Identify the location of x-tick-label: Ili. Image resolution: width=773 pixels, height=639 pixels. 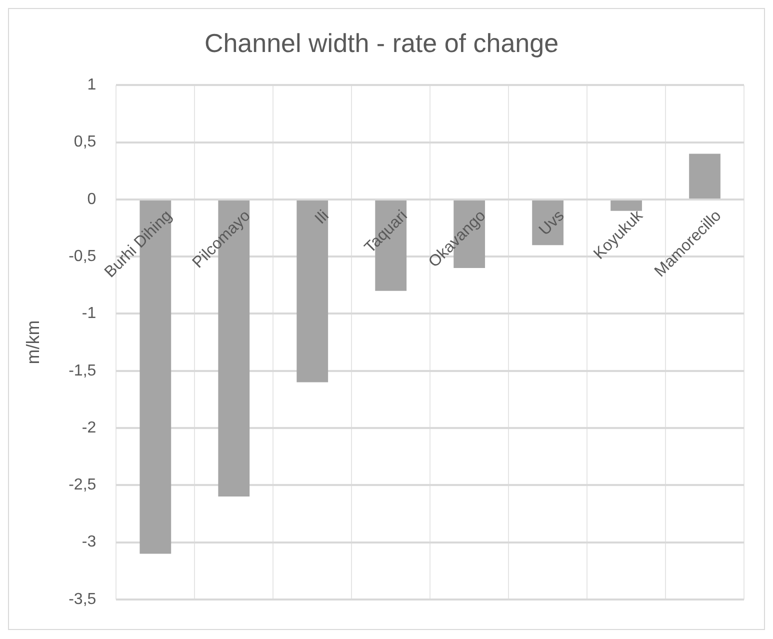
(322, 217).